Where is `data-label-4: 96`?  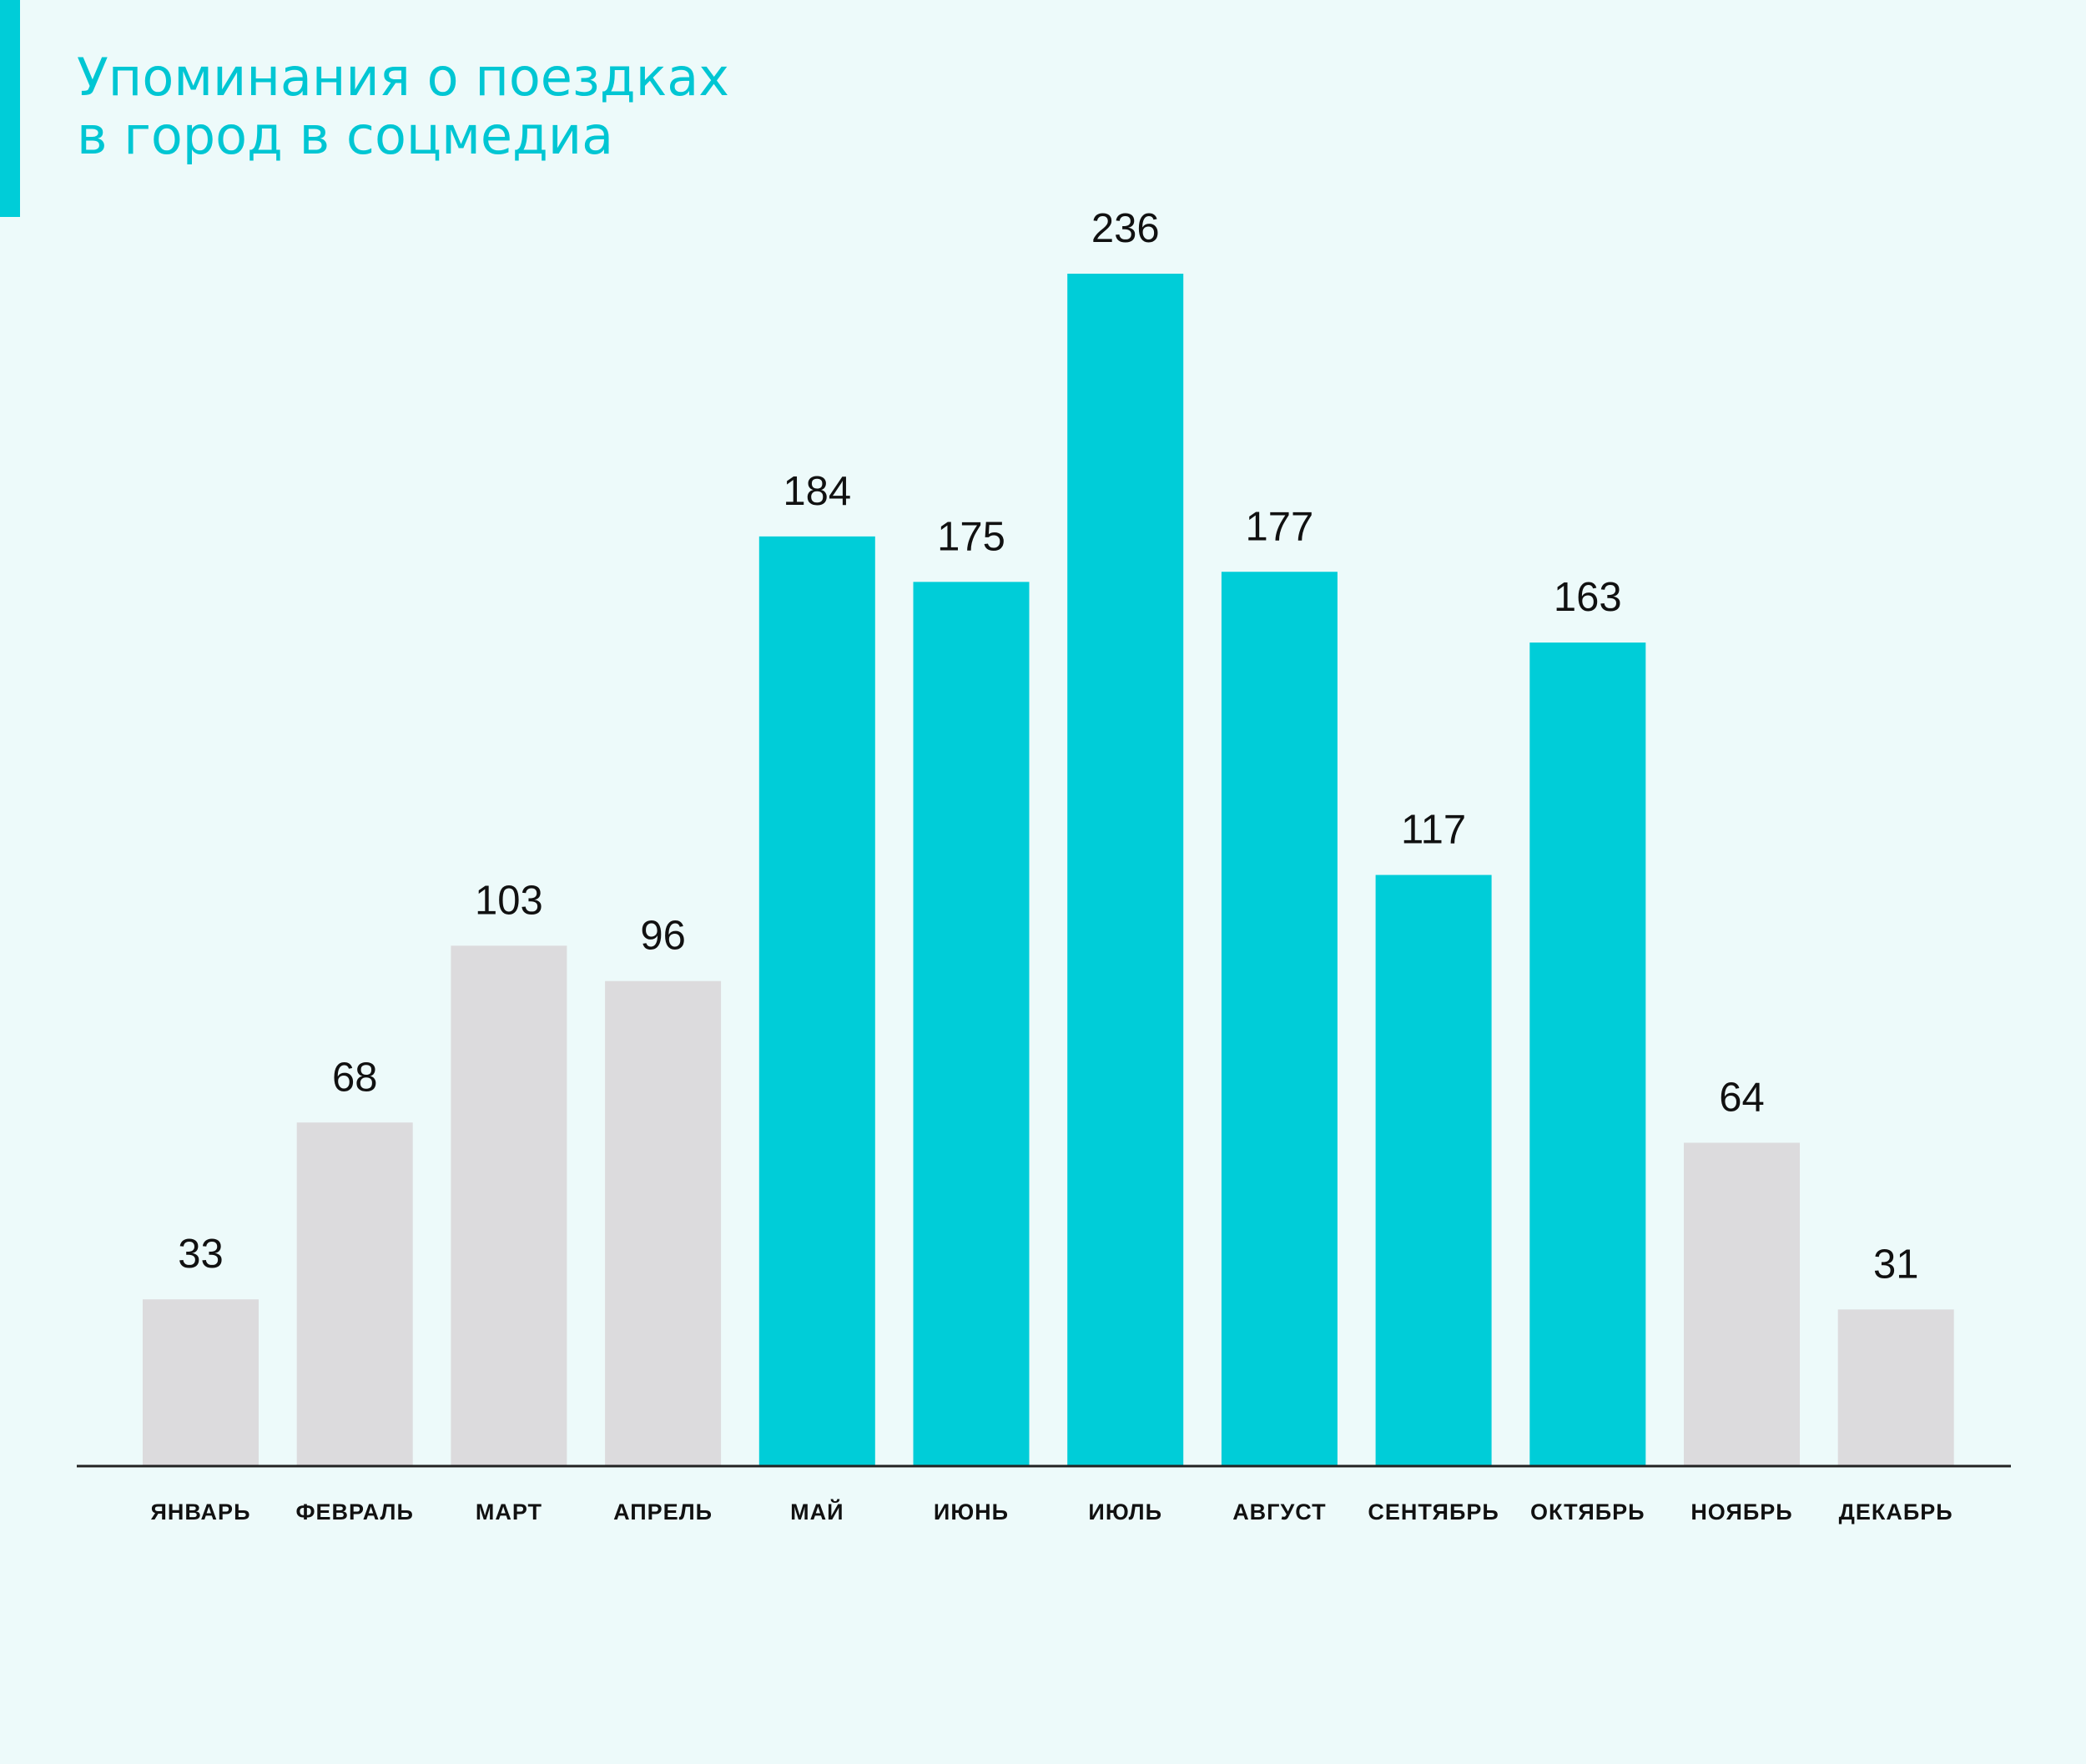
data-label-4: 96 is located at coordinates (663, 936).